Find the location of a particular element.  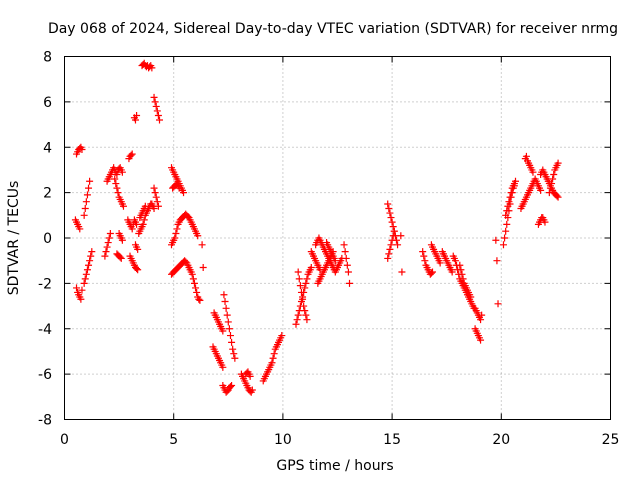

series-s29 is located at coordinates (229, 326).